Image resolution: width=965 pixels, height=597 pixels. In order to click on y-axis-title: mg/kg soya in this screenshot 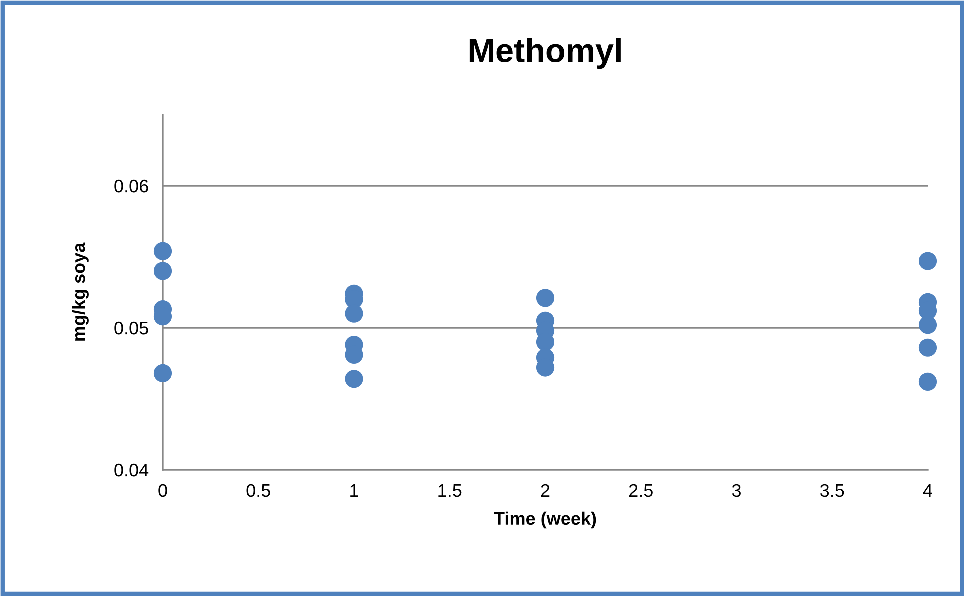, I will do `click(80, 291)`.